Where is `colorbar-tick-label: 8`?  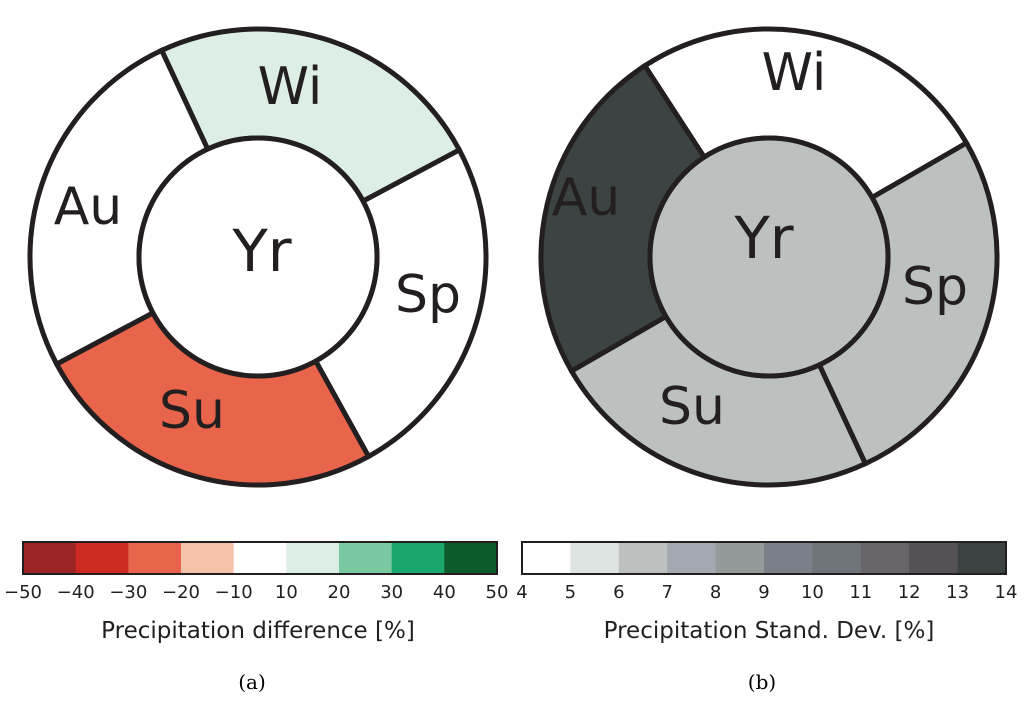 colorbar-tick-label: 8 is located at coordinates (715, 592).